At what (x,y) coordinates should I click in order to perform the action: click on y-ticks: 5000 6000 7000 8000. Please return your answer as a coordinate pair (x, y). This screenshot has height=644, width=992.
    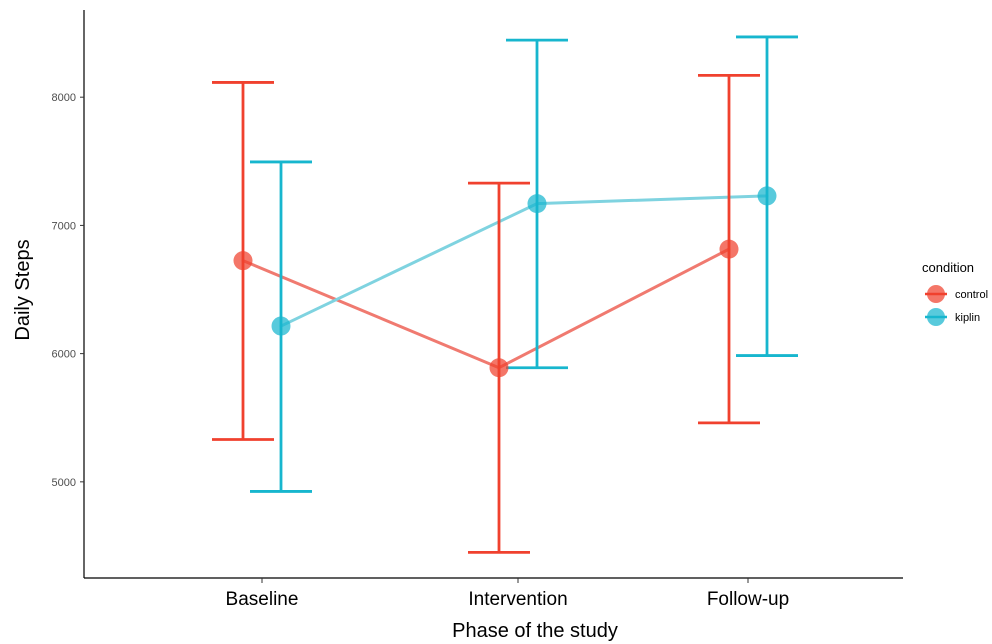
    Looking at the image, I should click on (68, 290).